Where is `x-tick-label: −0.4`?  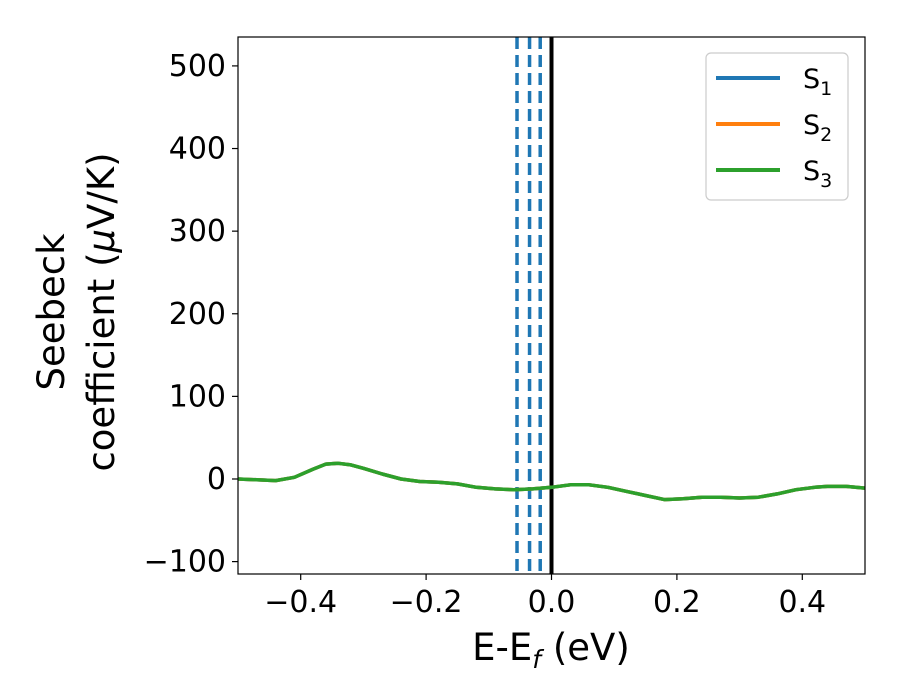 x-tick-label: −0.4 is located at coordinates (300, 602).